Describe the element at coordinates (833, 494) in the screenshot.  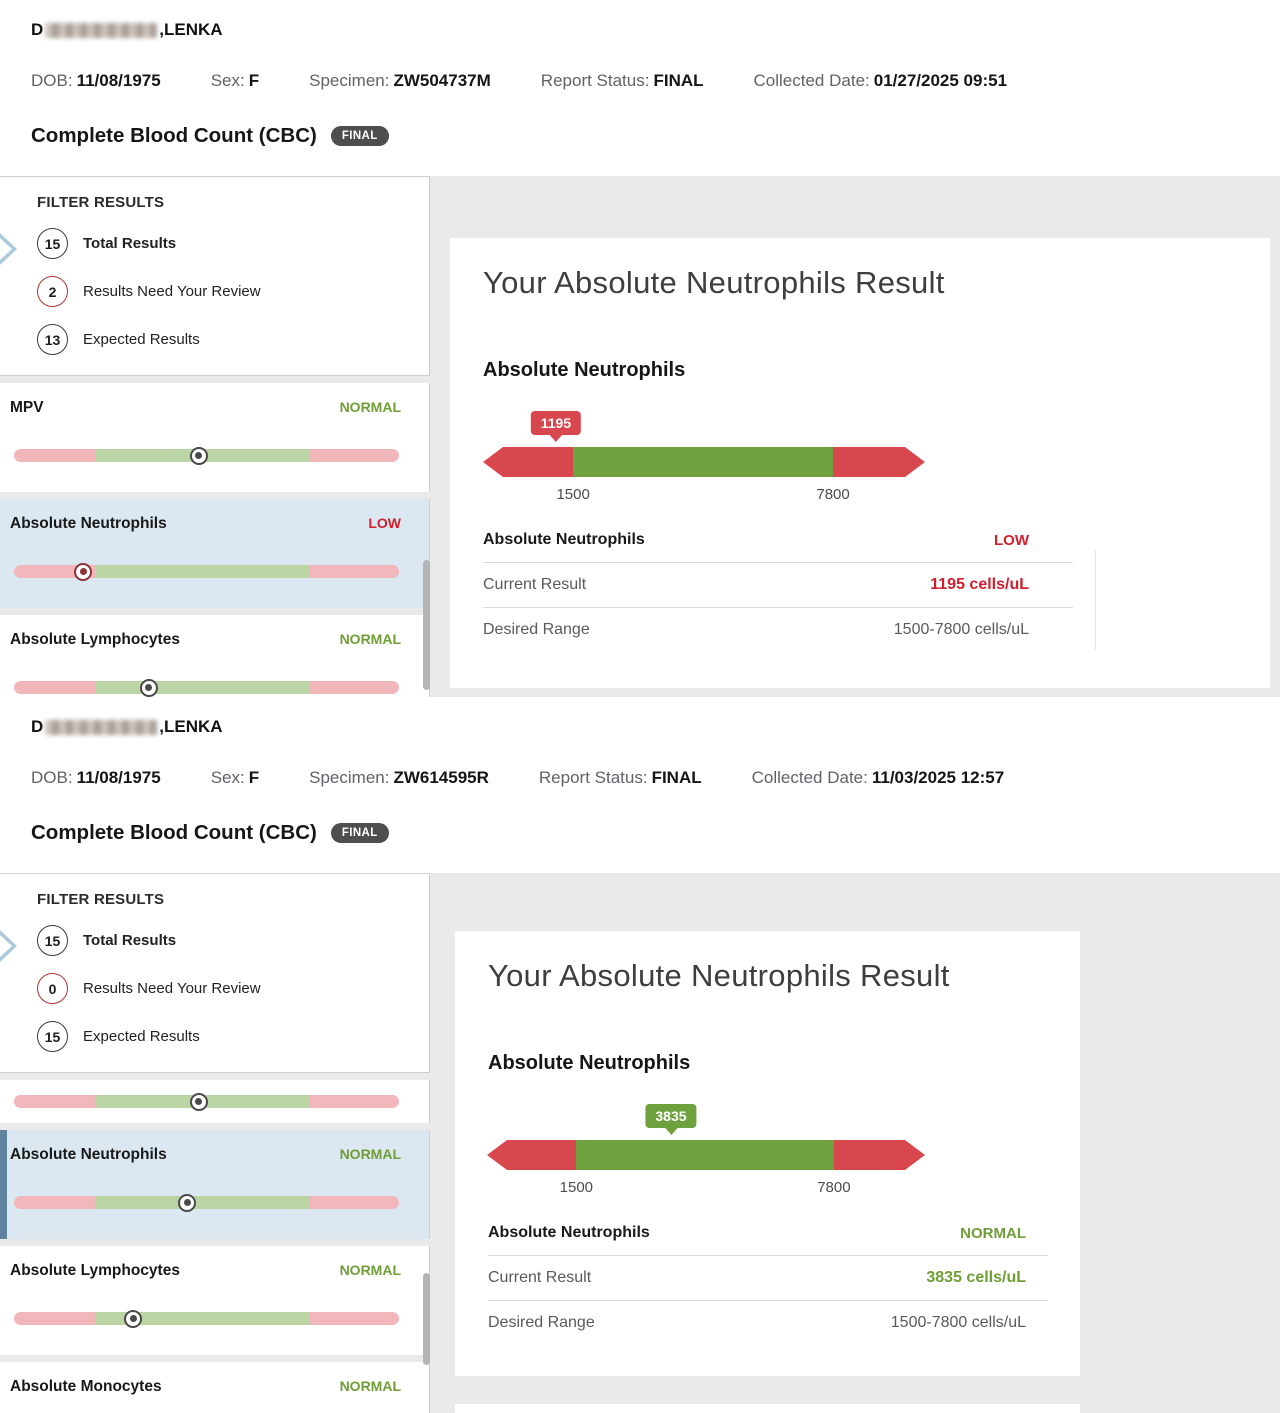
I see `tick-high: 7800` at that location.